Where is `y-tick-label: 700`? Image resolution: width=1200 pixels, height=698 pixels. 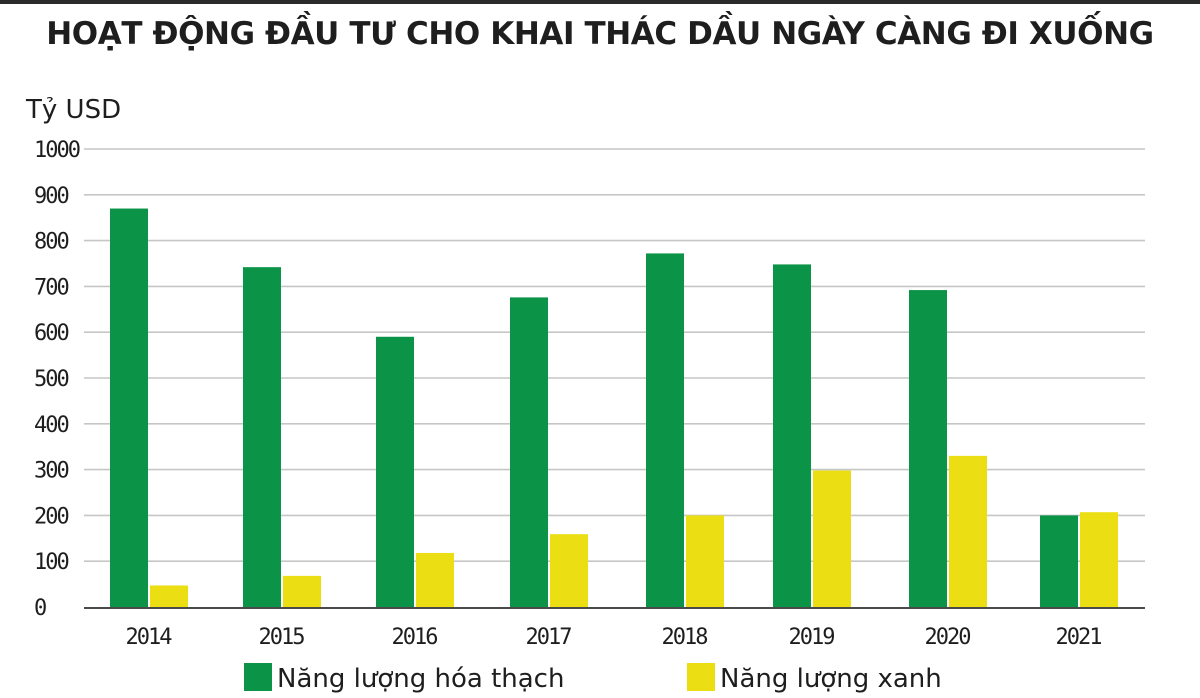 y-tick-label: 700 is located at coordinates (51, 287).